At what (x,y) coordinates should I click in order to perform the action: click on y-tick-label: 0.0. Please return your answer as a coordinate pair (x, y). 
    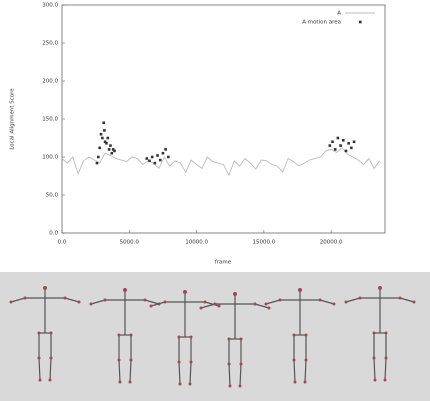
    Looking at the image, I should click on (53, 234).